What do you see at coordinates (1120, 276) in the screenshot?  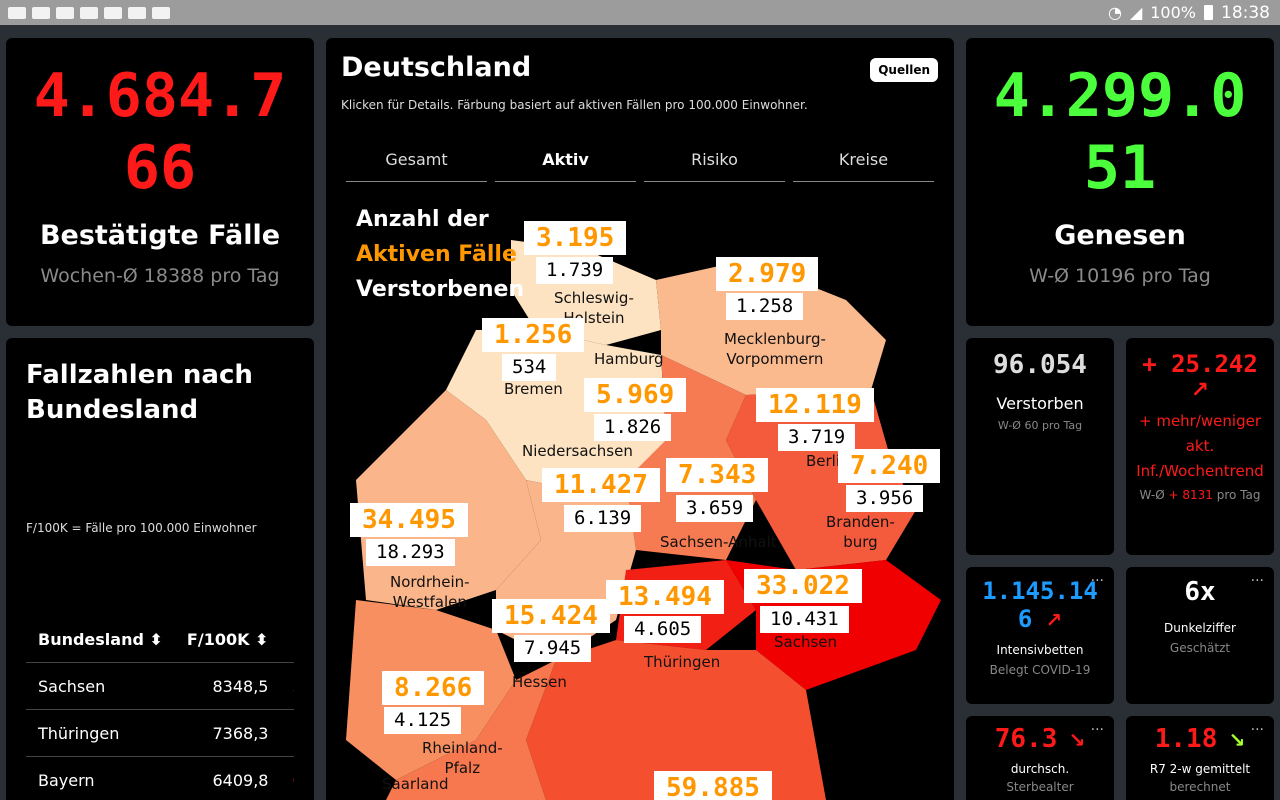 I see `recovered-sub: W-Ø 10196 pro Tag` at bounding box center [1120, 276].